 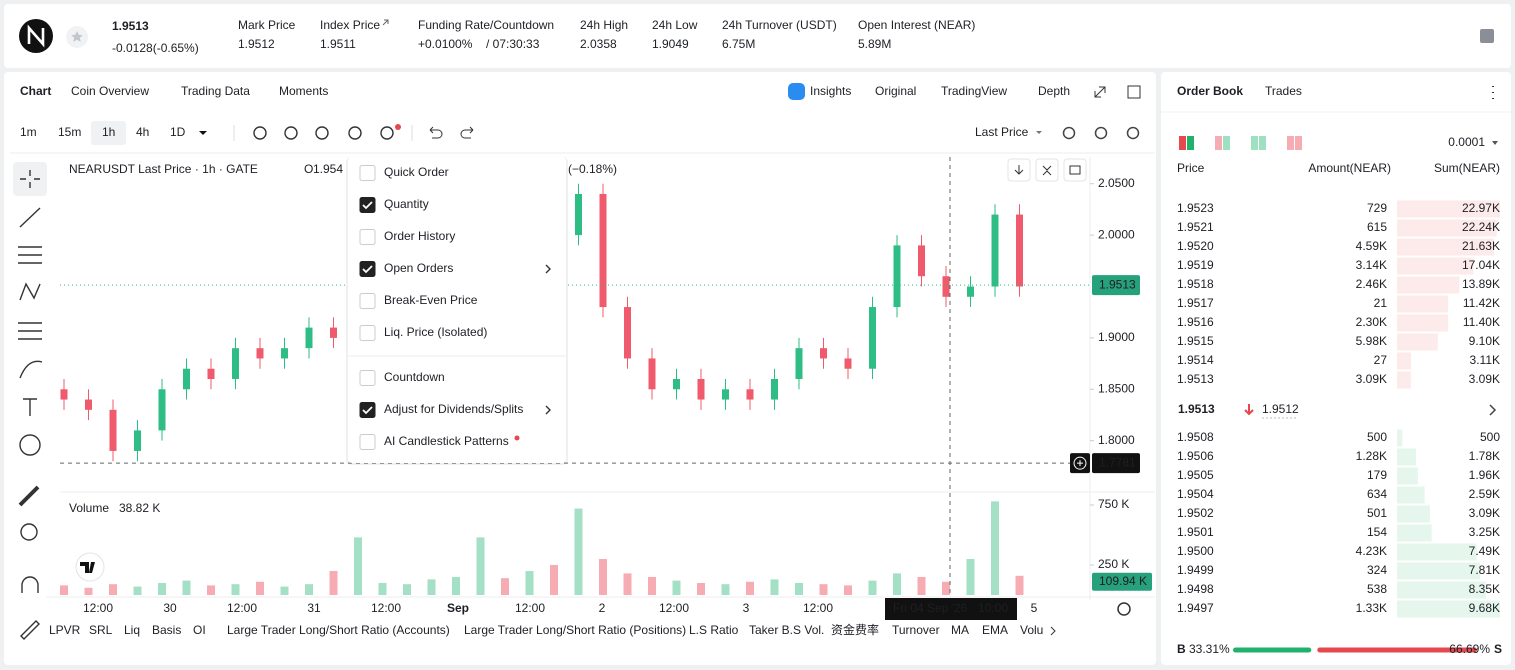 I want to click on x-tick-label: 12:00, so click(x=242, y=608).